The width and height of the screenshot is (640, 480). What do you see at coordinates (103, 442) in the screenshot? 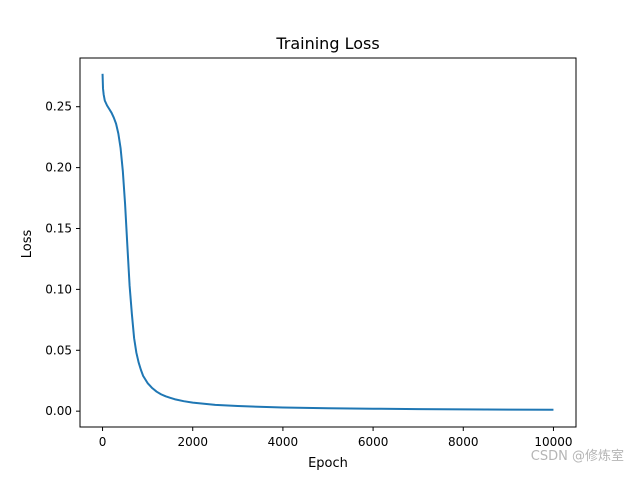
I see `x-tick-label: 0` at bounding box center [103, 442].